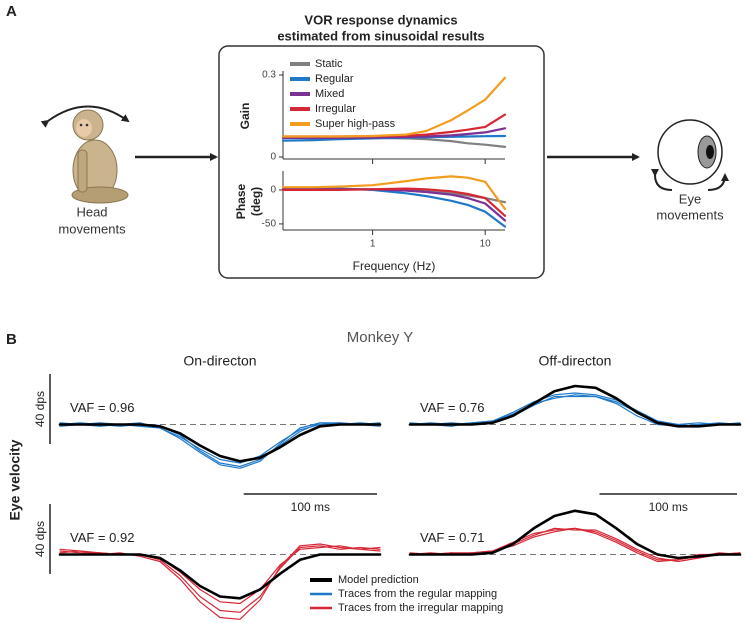  What do you see at coordinates (15, 479) in the screenshot?
I see `y-axis-label: Eye velocity` at bounding box center [15, 479].